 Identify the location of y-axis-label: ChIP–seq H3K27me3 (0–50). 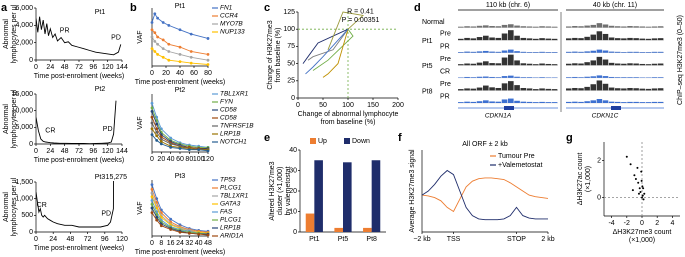
(680, 60).